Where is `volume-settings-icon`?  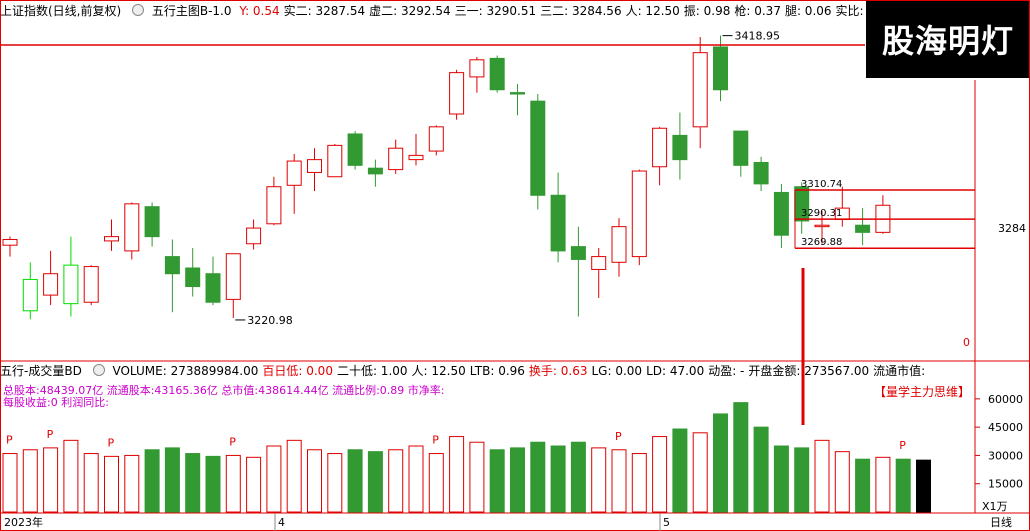
volume-settings-icon is located at coordinates (98, 370).